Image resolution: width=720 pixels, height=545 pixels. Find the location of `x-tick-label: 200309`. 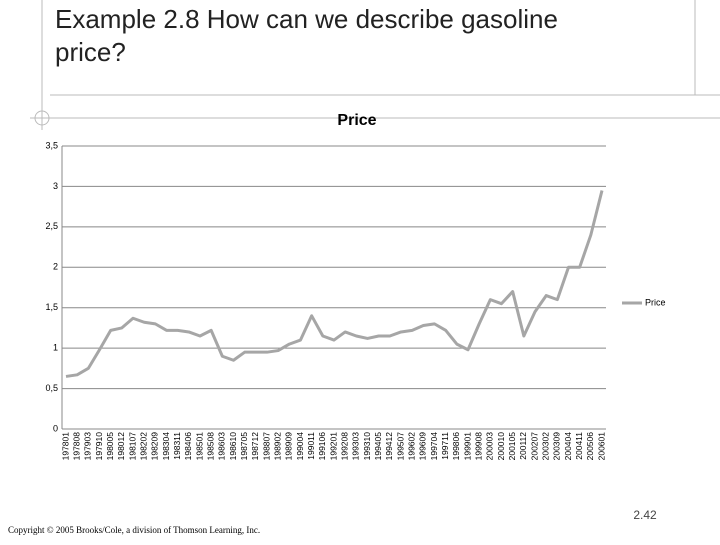

x-tick-label: 200309 is located at coordinates (557, 446).